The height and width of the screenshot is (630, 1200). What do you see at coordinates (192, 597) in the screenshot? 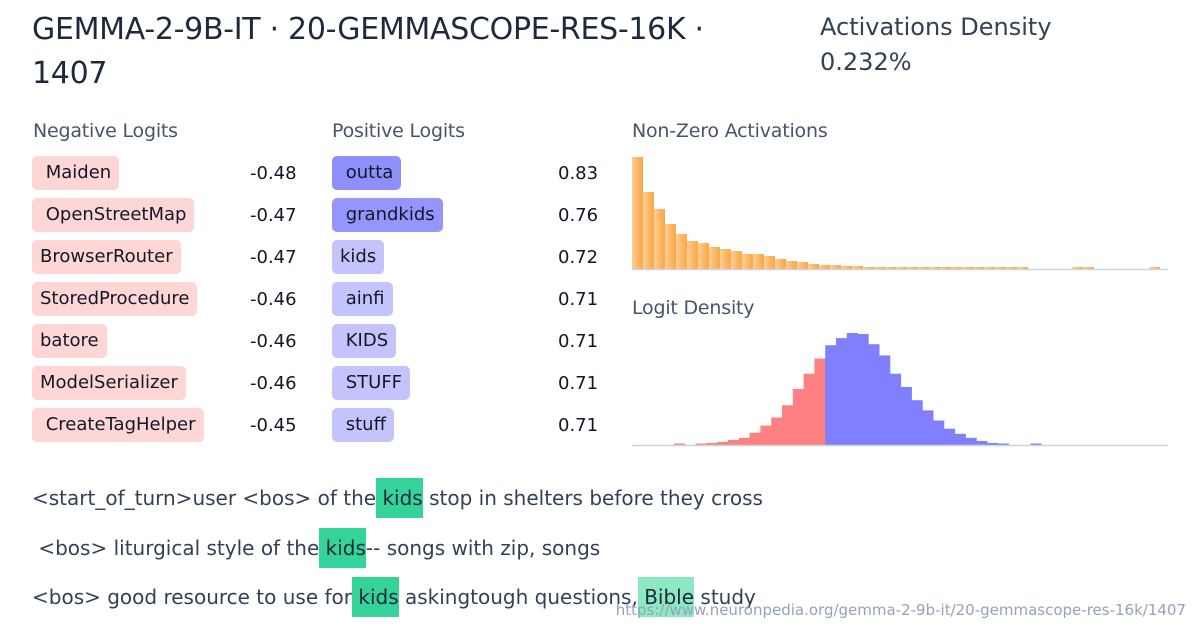
I see `context-text: <bos> good resource to use for` at bounding box center [192, 597].